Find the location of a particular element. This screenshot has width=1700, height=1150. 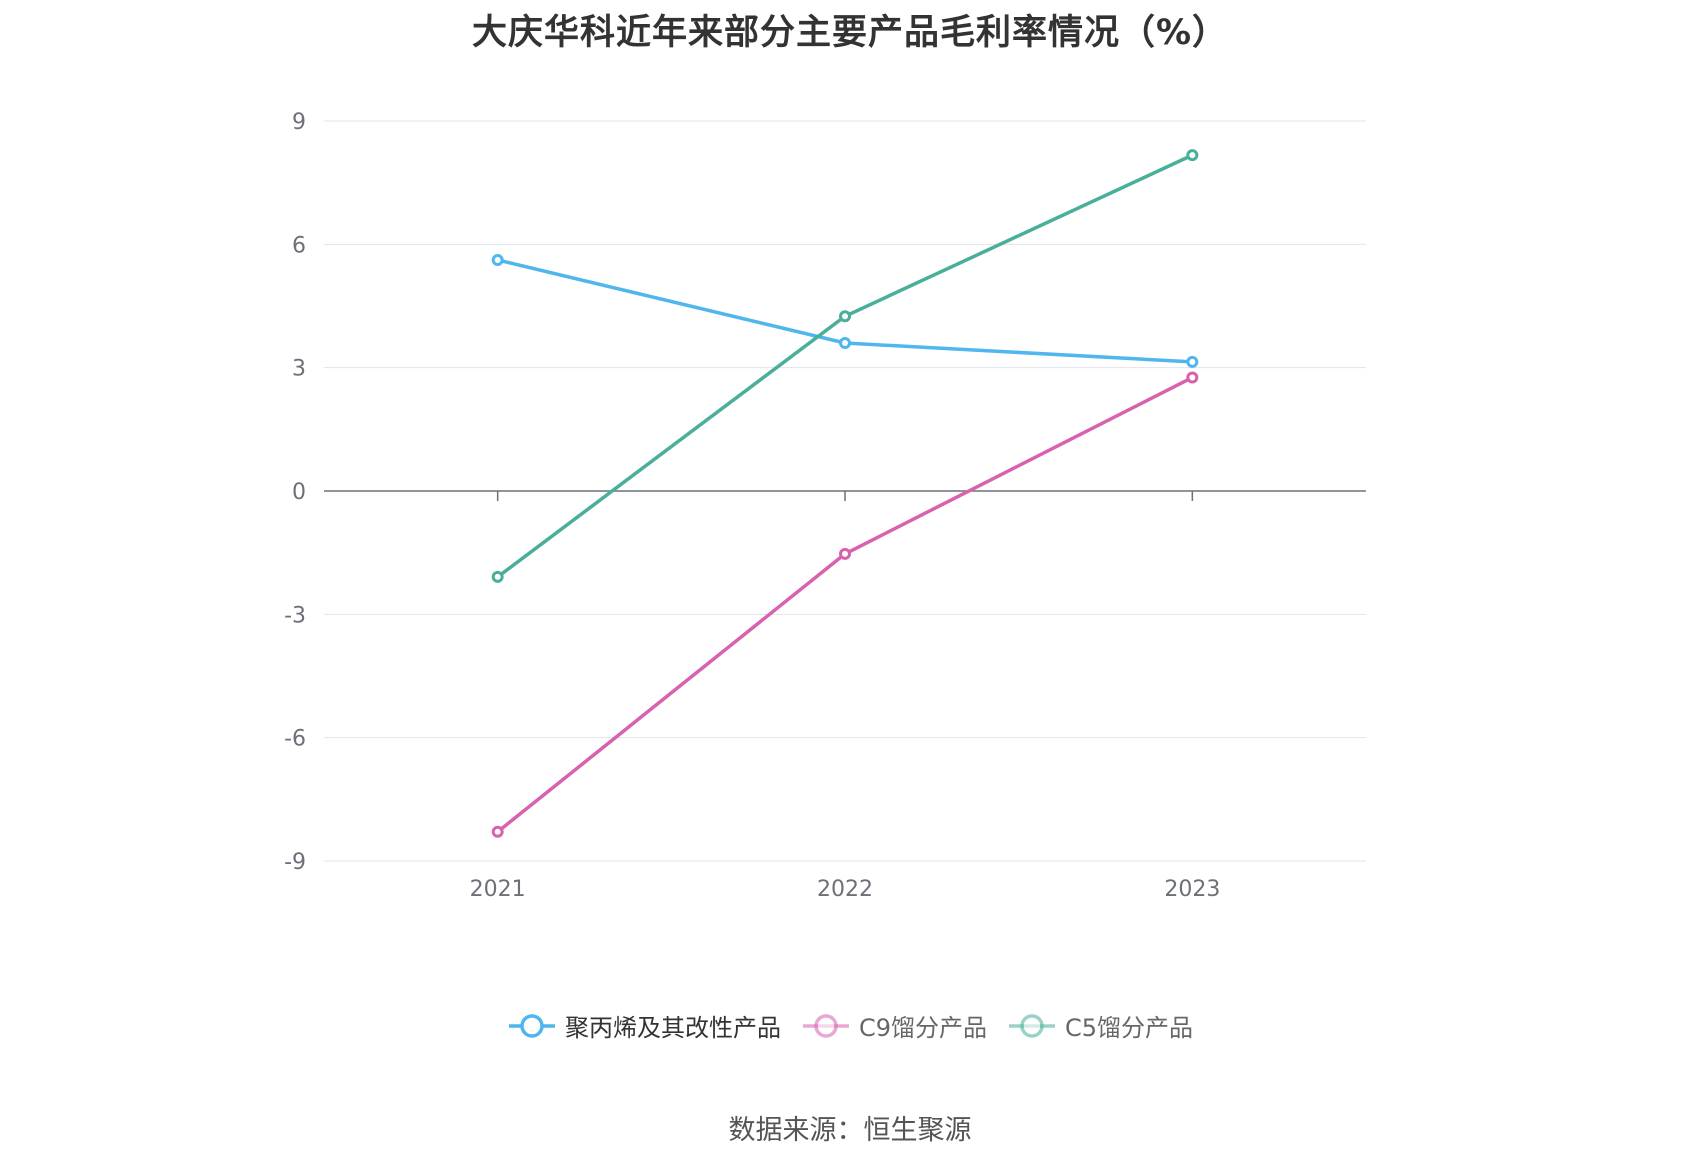

legend-label: 聚丙烯及其改性产品 is located at coordinates (672, 1028).